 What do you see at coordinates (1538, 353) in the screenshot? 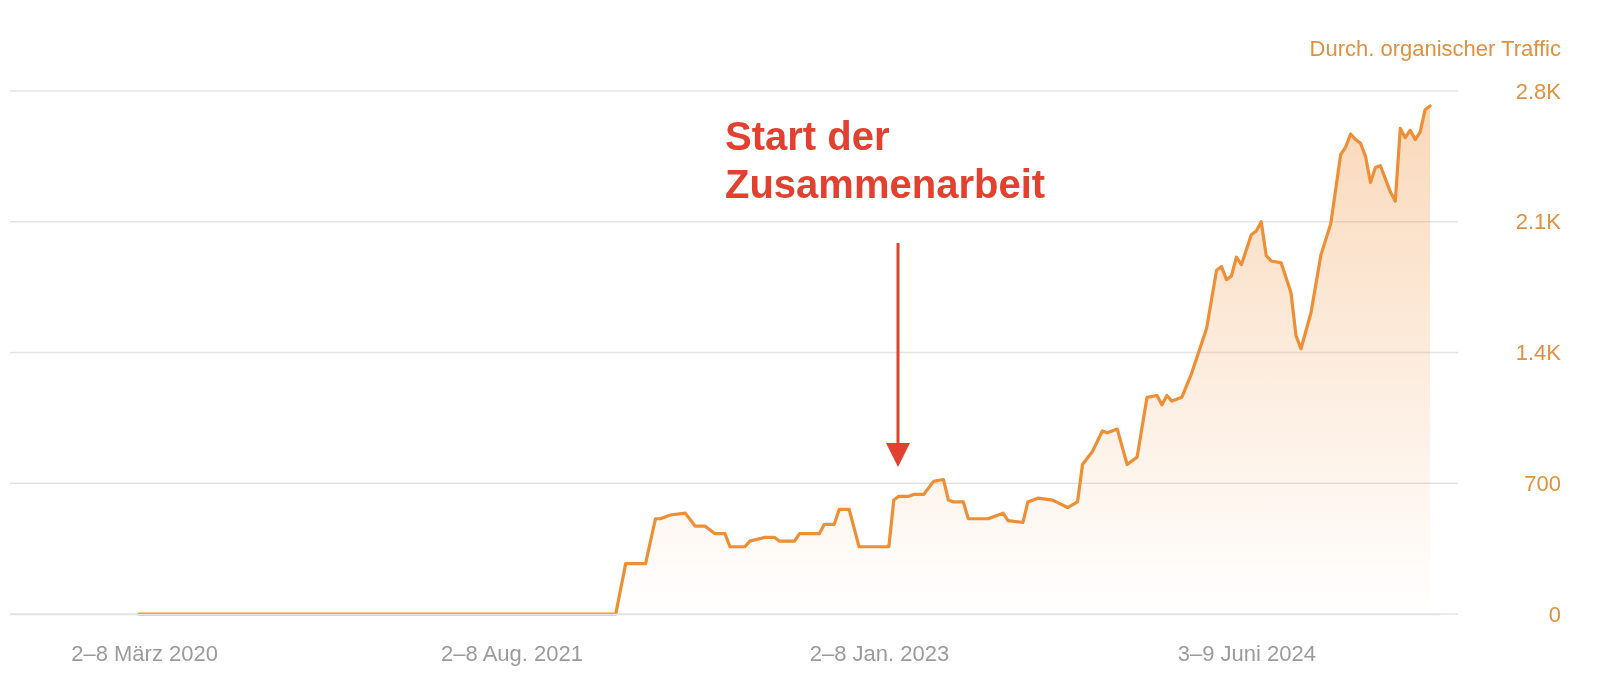
I see `y-tick-label: 1.4K` at bounding box center [1538, 353].